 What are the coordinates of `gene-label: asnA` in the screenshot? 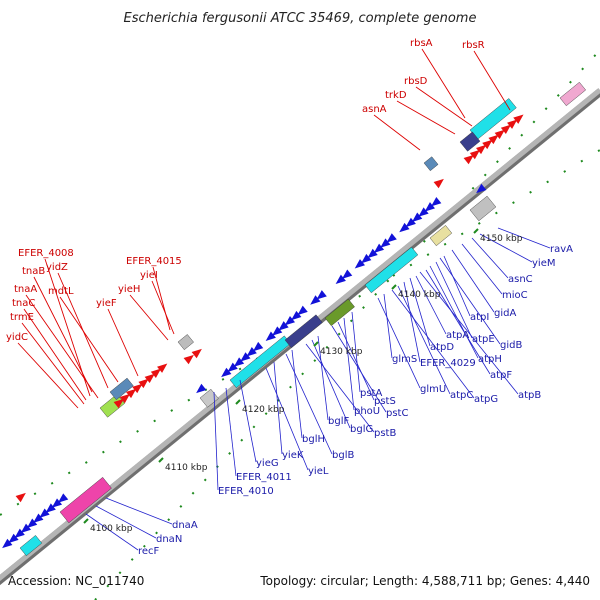 It's located at (374, 109).